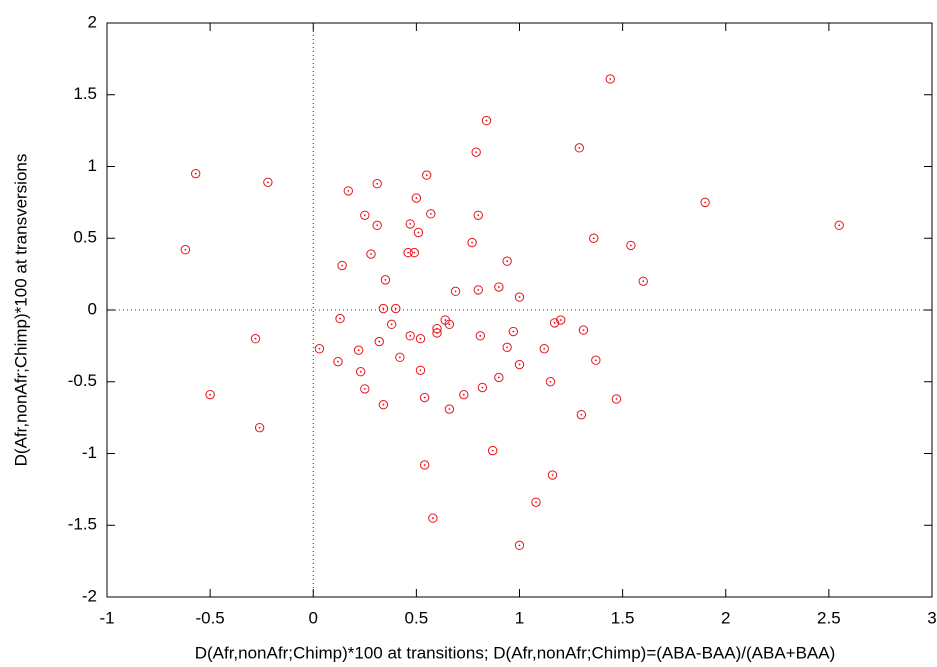 The width and height of the screenshot is (937, 667). What do you see at coordinates (209, 617) in the screenshot?
I see `x-tick-label: -0.5` at bounding box center [209, 617].